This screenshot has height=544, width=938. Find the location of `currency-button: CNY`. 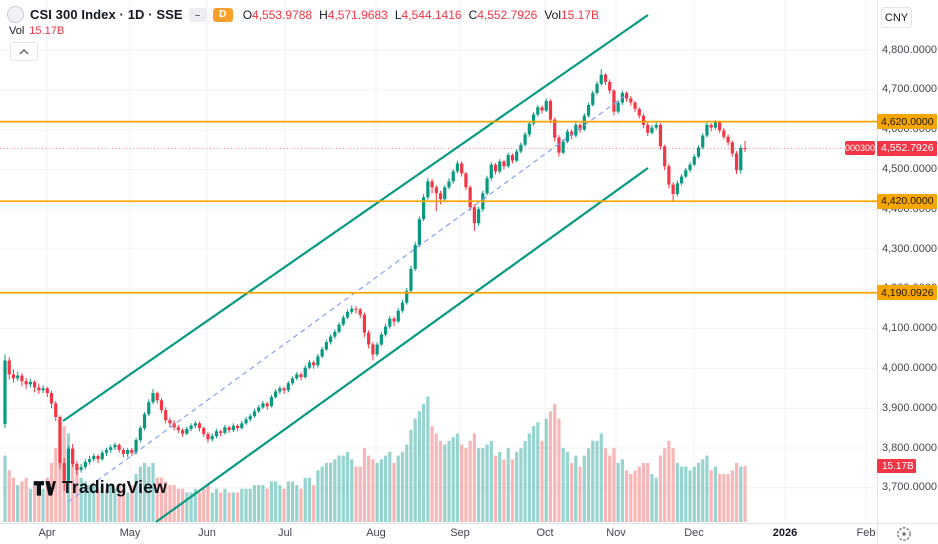

currency-button: CNY is located at coordinates (896, 17).